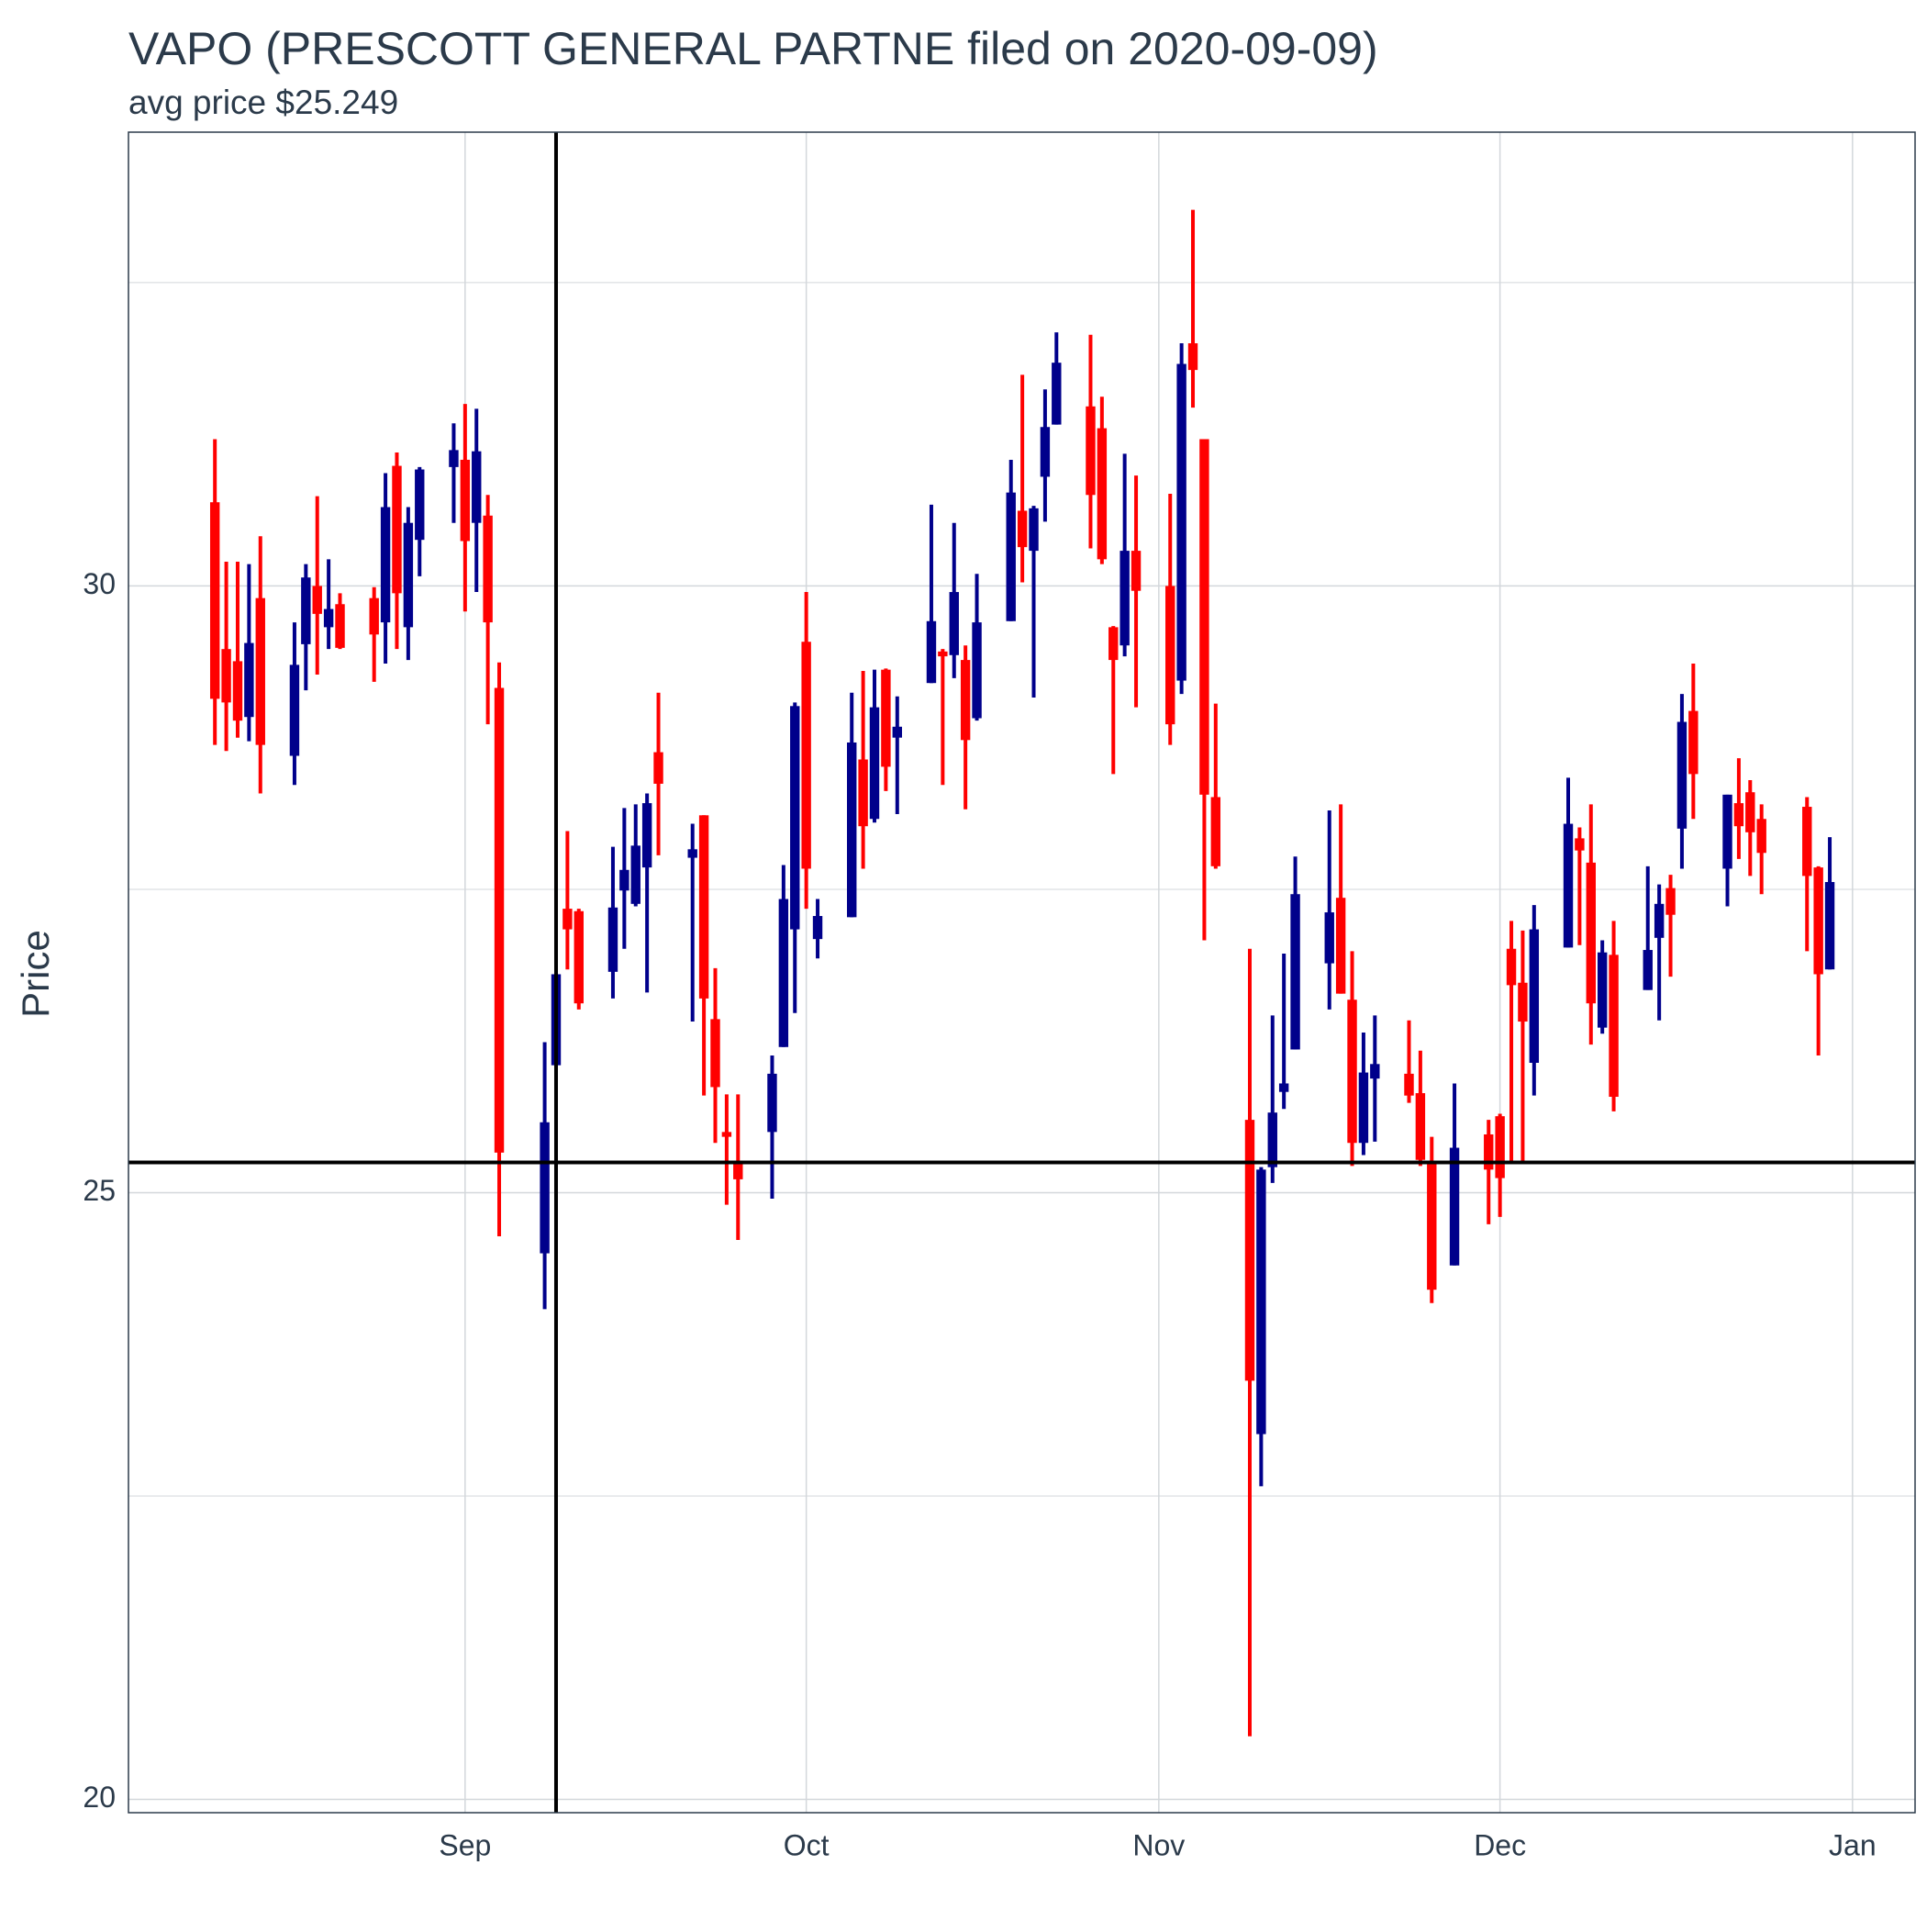 Image resolution: width=1927 pixels, height=1932 pixels. Describe the element at coordinates (99, 1797) in the screenshot. I see `y-tick-label: 20` at that location.